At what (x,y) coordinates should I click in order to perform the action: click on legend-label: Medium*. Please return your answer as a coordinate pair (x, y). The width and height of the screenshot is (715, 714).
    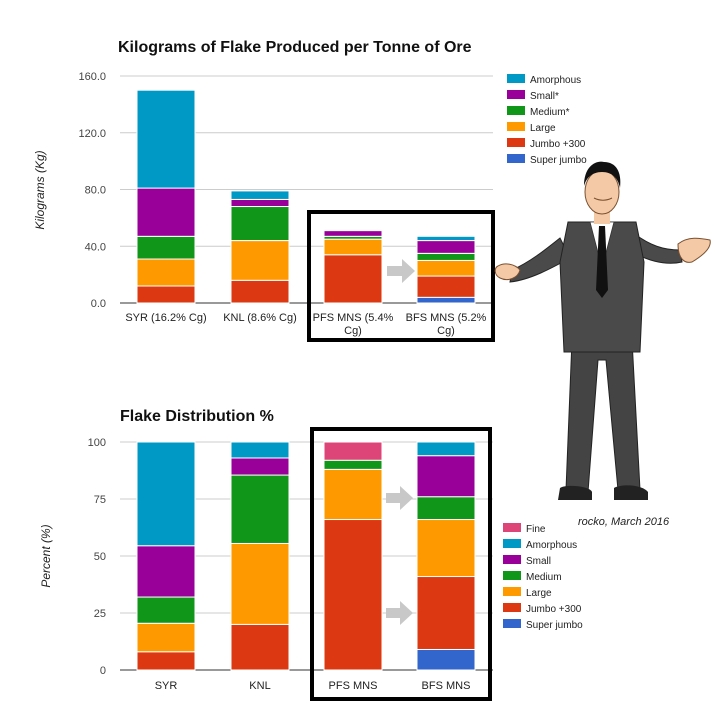
    Looking at the image, I should click on (550, 112).